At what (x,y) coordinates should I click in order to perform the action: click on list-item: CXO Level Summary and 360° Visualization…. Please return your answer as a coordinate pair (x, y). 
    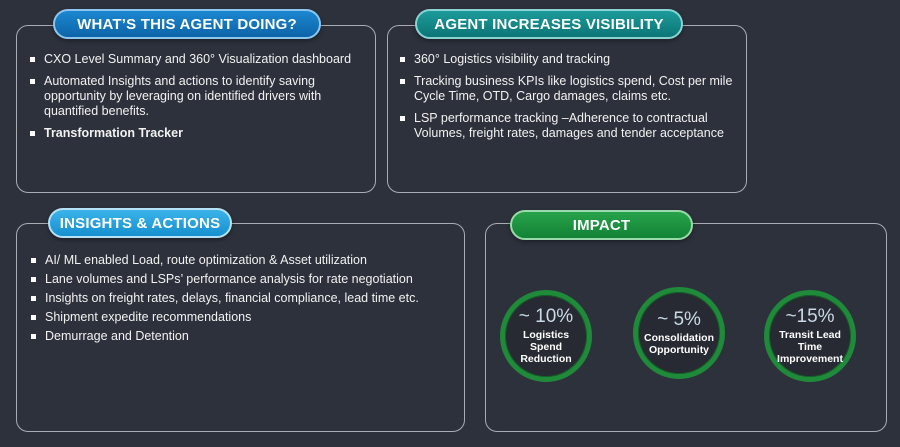
    Looking at the image, I should click on (195, 59).